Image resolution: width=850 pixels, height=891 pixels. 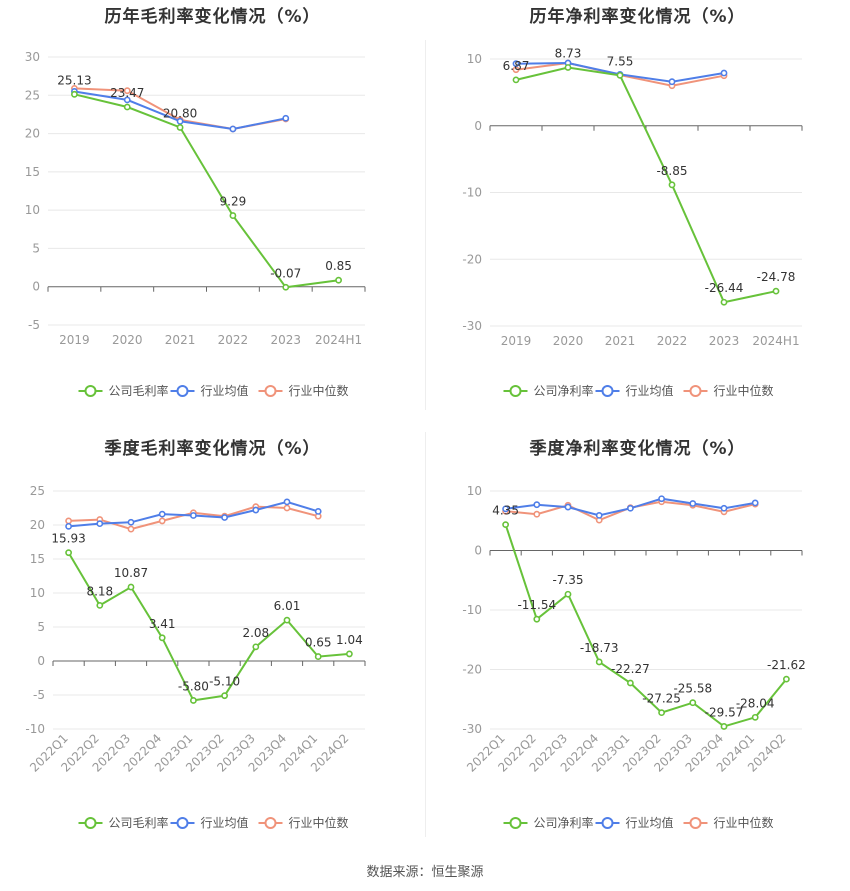 I want to click on data-label: 8.18, so click(x=99, y=591).